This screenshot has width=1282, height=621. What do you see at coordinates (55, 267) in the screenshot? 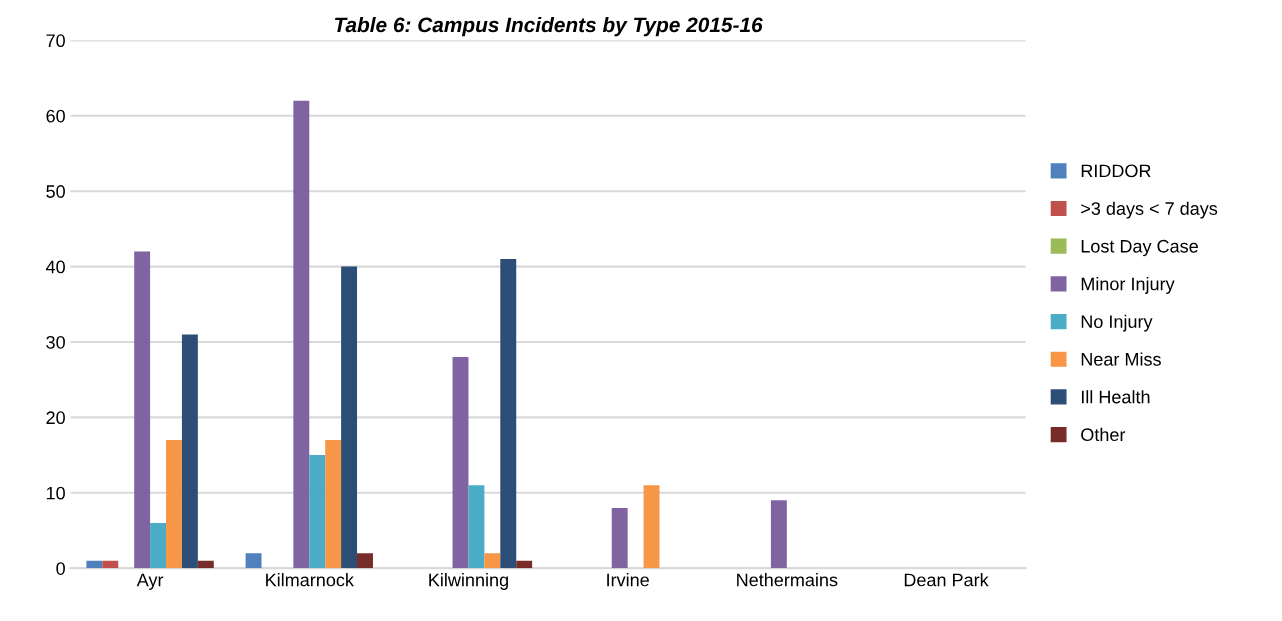
I see `y-tick-label: 40` at bounding box center [55, 267].